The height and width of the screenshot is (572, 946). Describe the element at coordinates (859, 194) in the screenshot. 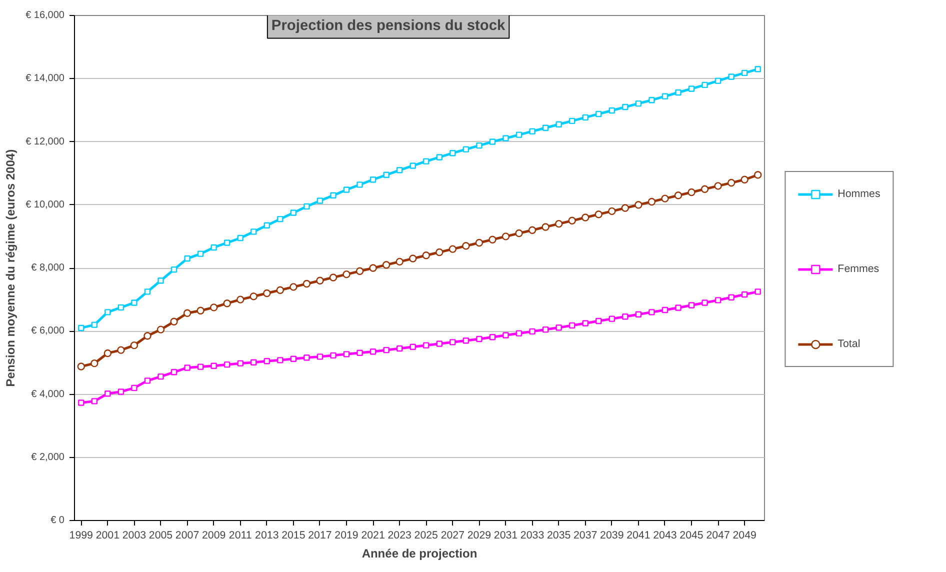

I see `legend-label: Hommes` at that location.